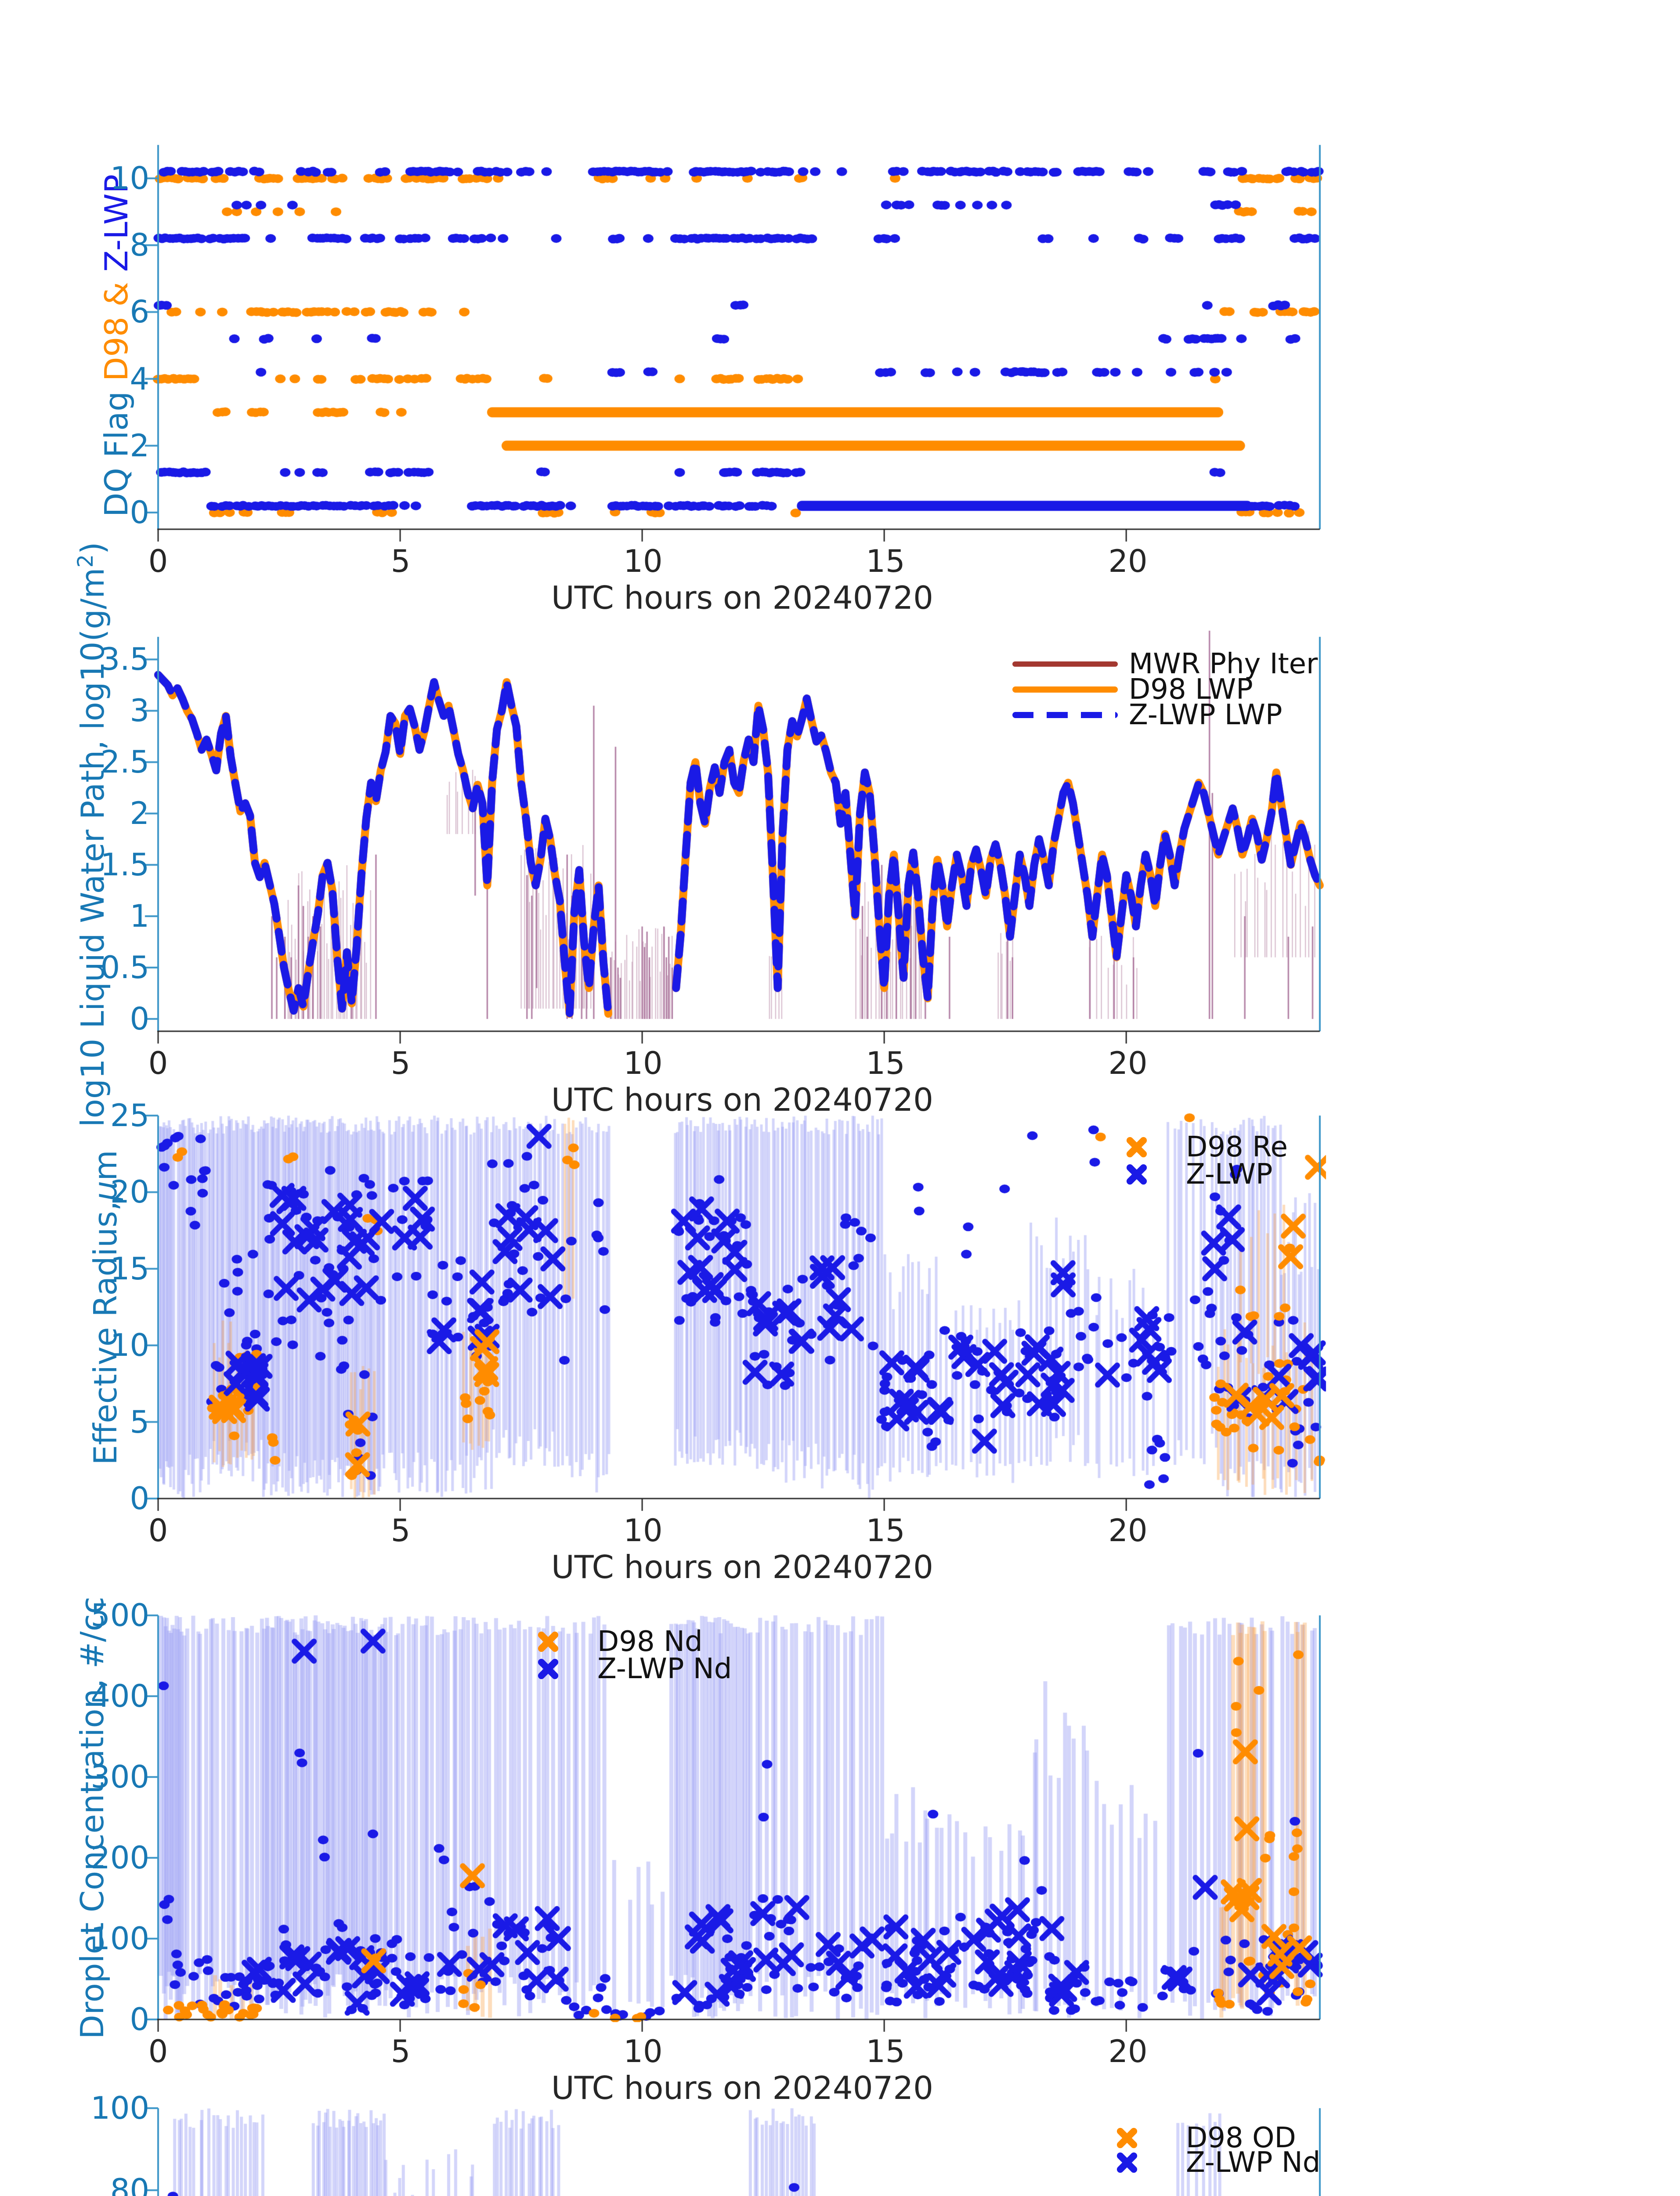 This screenshot has width=1680, height=2196. I want to click on panel3-ytick-10: 10, so click(129, 1345).